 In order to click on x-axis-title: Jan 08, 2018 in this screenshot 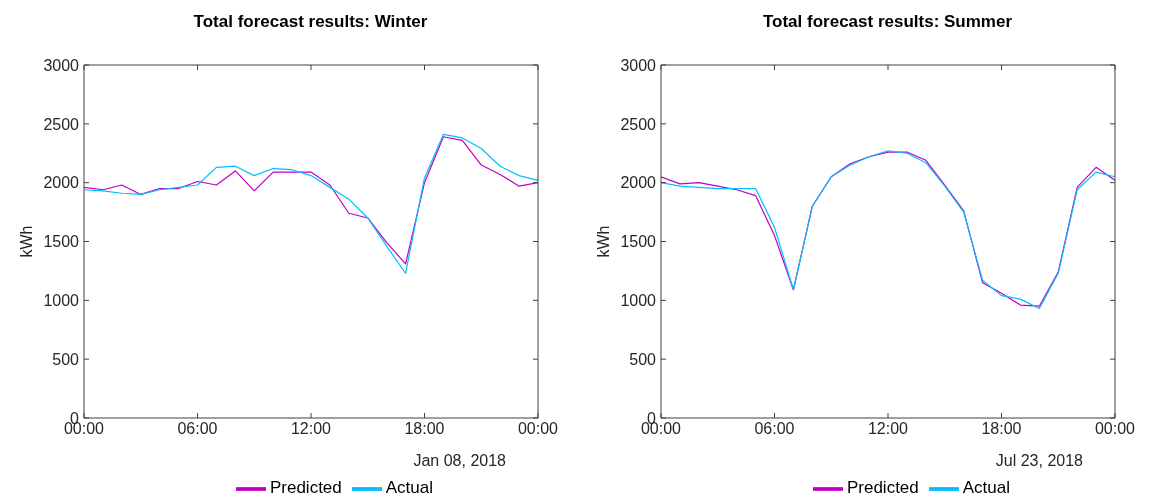, I will do `click(460, 460)`.